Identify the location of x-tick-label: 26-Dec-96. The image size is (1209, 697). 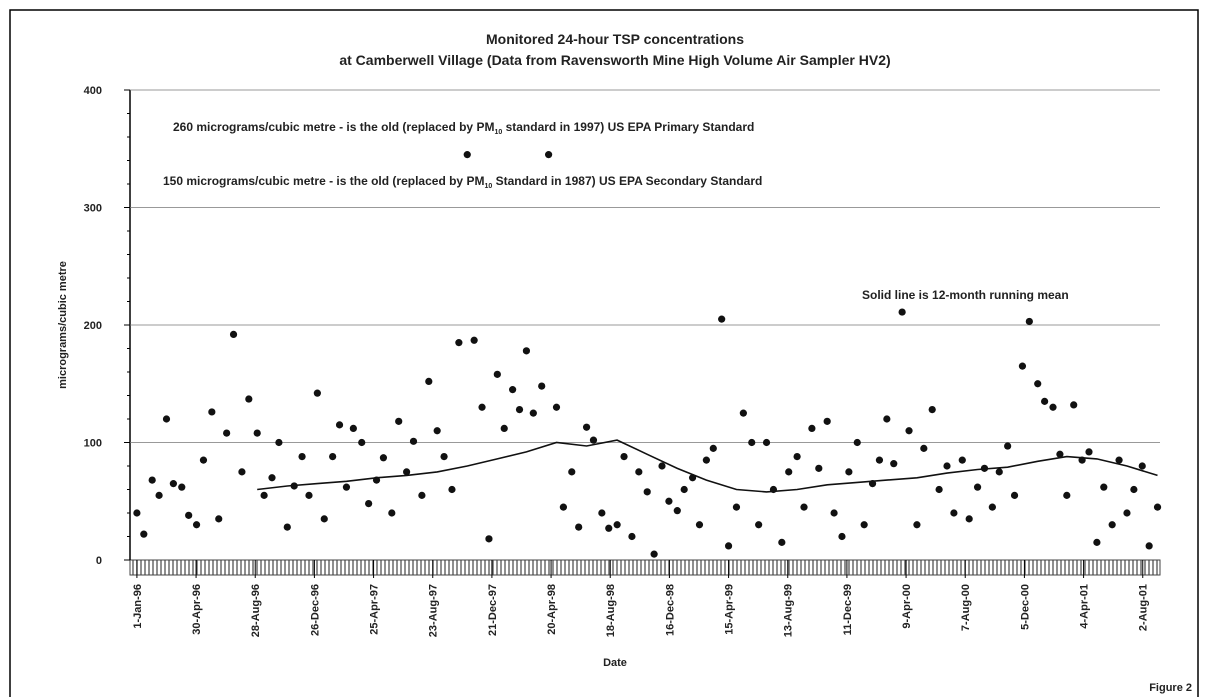
(315, 610).